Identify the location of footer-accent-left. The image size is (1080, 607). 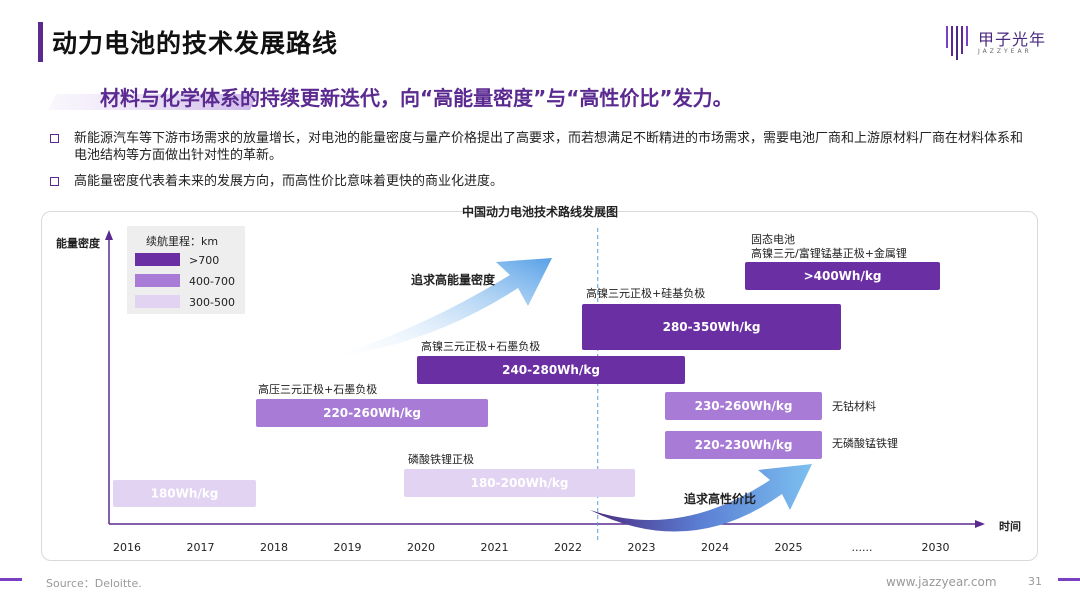
(11, 579).